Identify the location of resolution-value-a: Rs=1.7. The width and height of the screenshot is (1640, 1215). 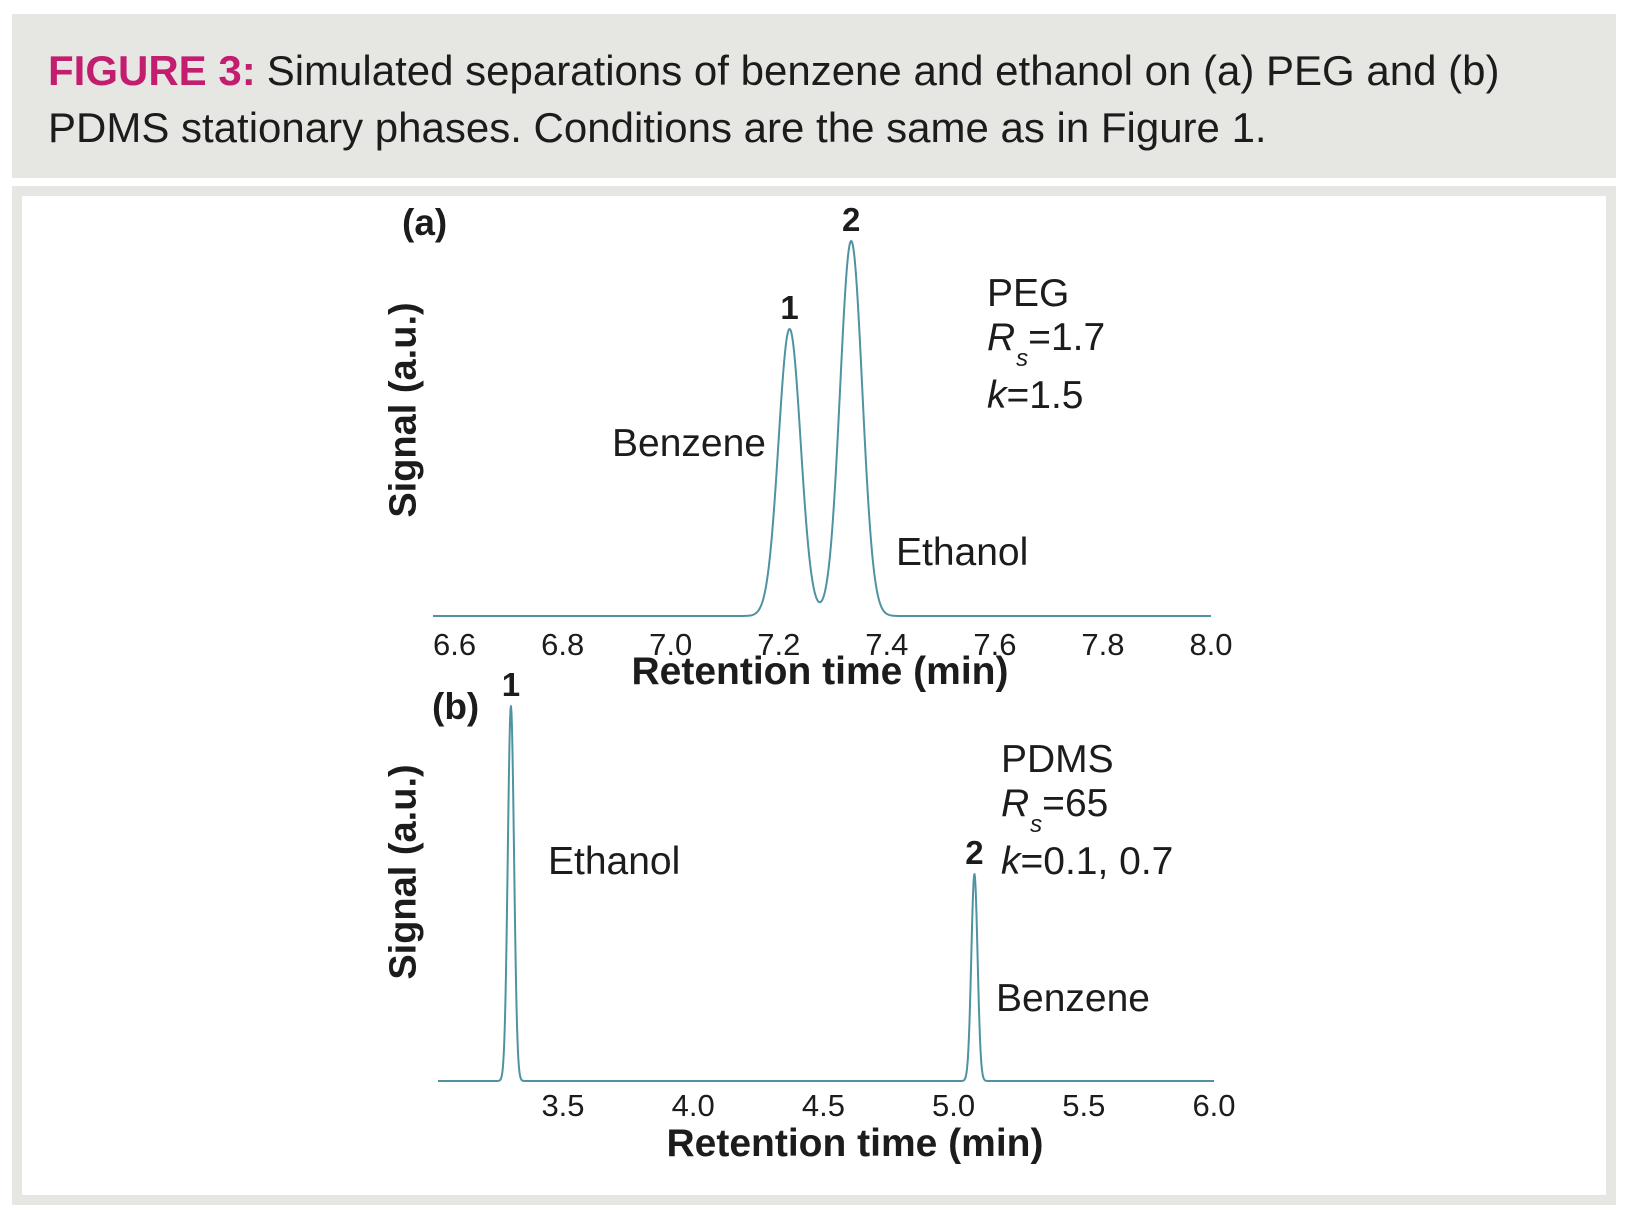
(1046, 345).